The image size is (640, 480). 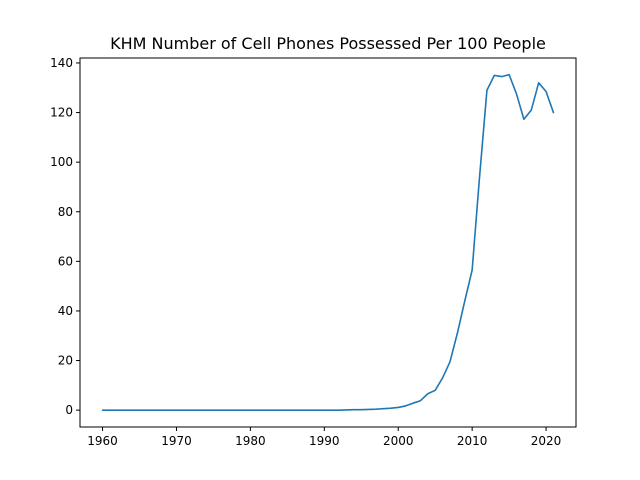 I want to click on y-tick-label: 80, so click(x=65, y=212).